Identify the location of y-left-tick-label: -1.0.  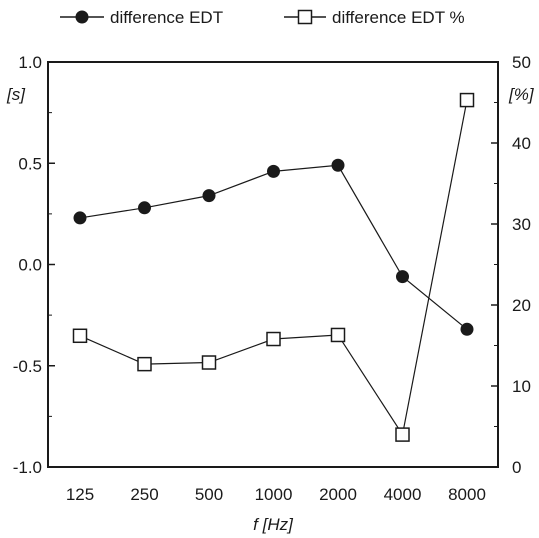
(27, 467).